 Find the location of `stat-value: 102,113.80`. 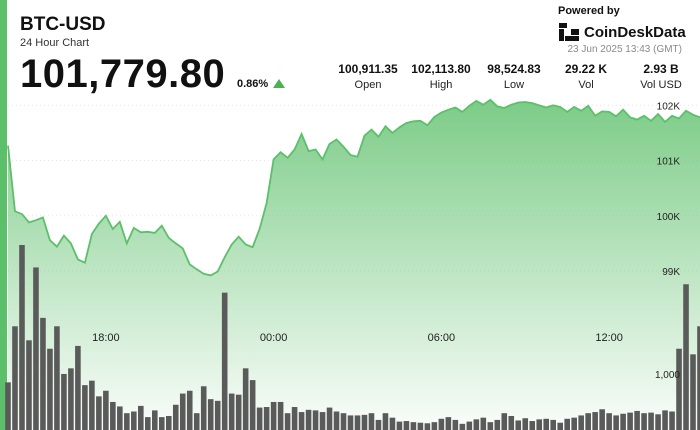

stat-value: 102,113.80 is located at coordinates (441, 69).